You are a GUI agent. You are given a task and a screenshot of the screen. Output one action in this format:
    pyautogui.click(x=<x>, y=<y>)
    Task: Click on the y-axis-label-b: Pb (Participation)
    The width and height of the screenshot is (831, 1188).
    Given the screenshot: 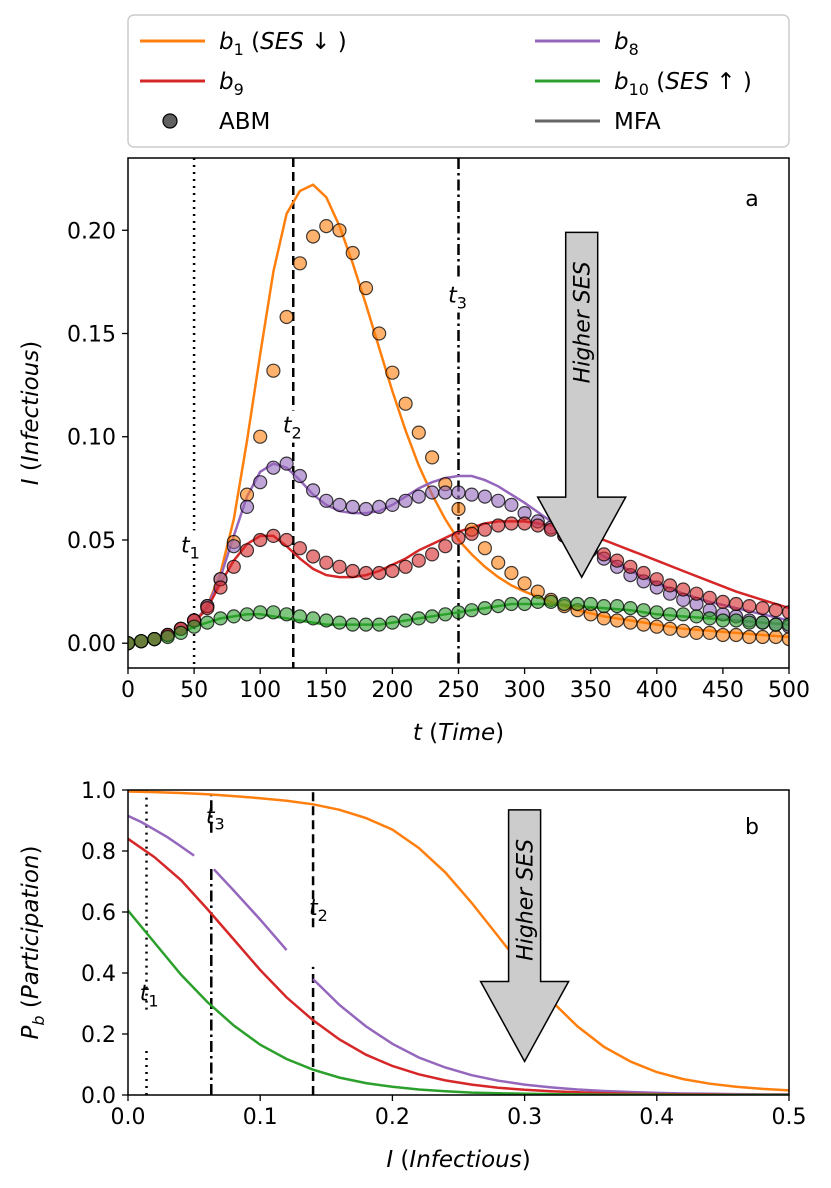 What is the action you would take?
    pyautogui.click(x=33, y=943)
    